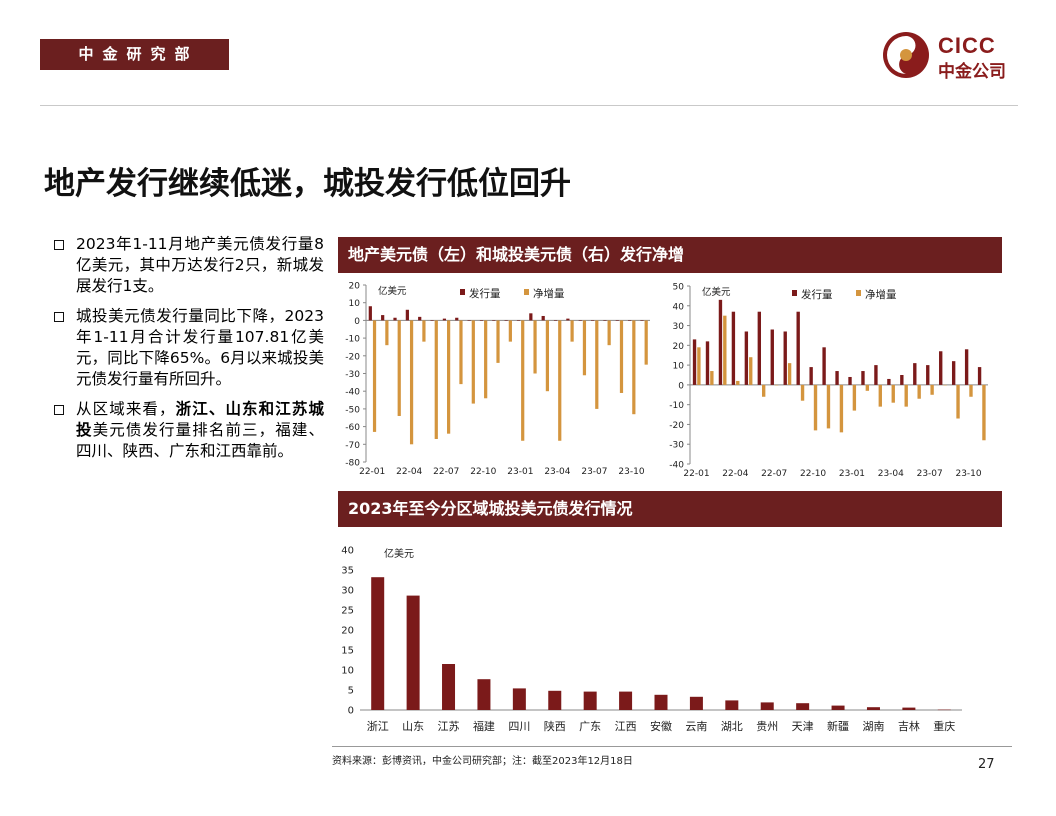 The height and width of the screenshot is (816, 1056). What do you see at coordinates (794, 293) in the screenshot?
I see `legend-swatch-issuance` at bounding box center [794, 293].